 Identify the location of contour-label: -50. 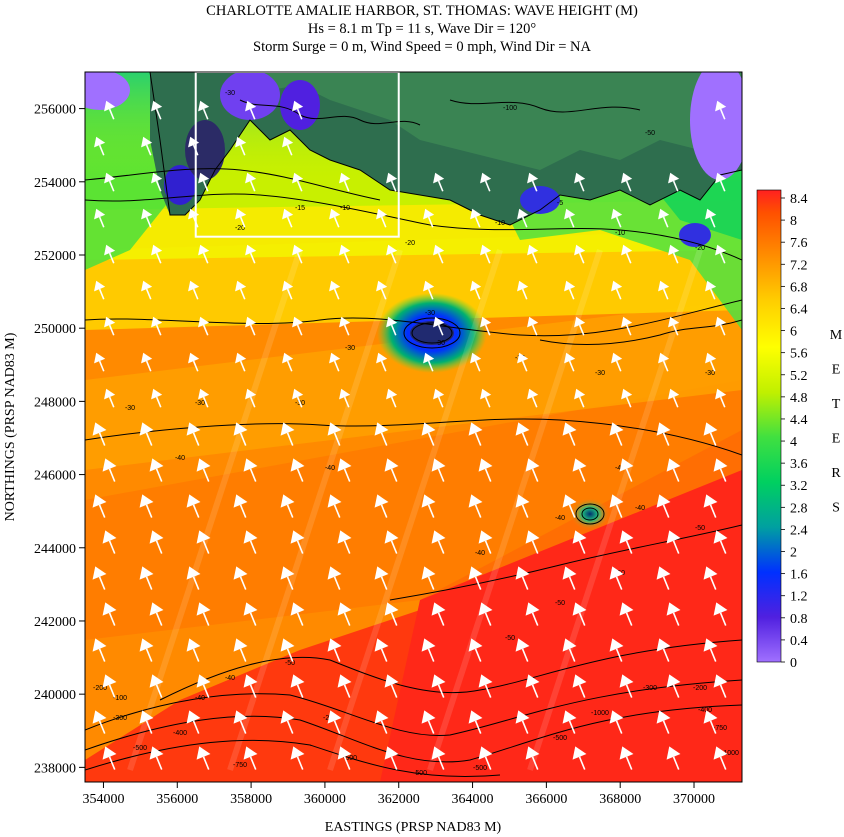
(510, 638).